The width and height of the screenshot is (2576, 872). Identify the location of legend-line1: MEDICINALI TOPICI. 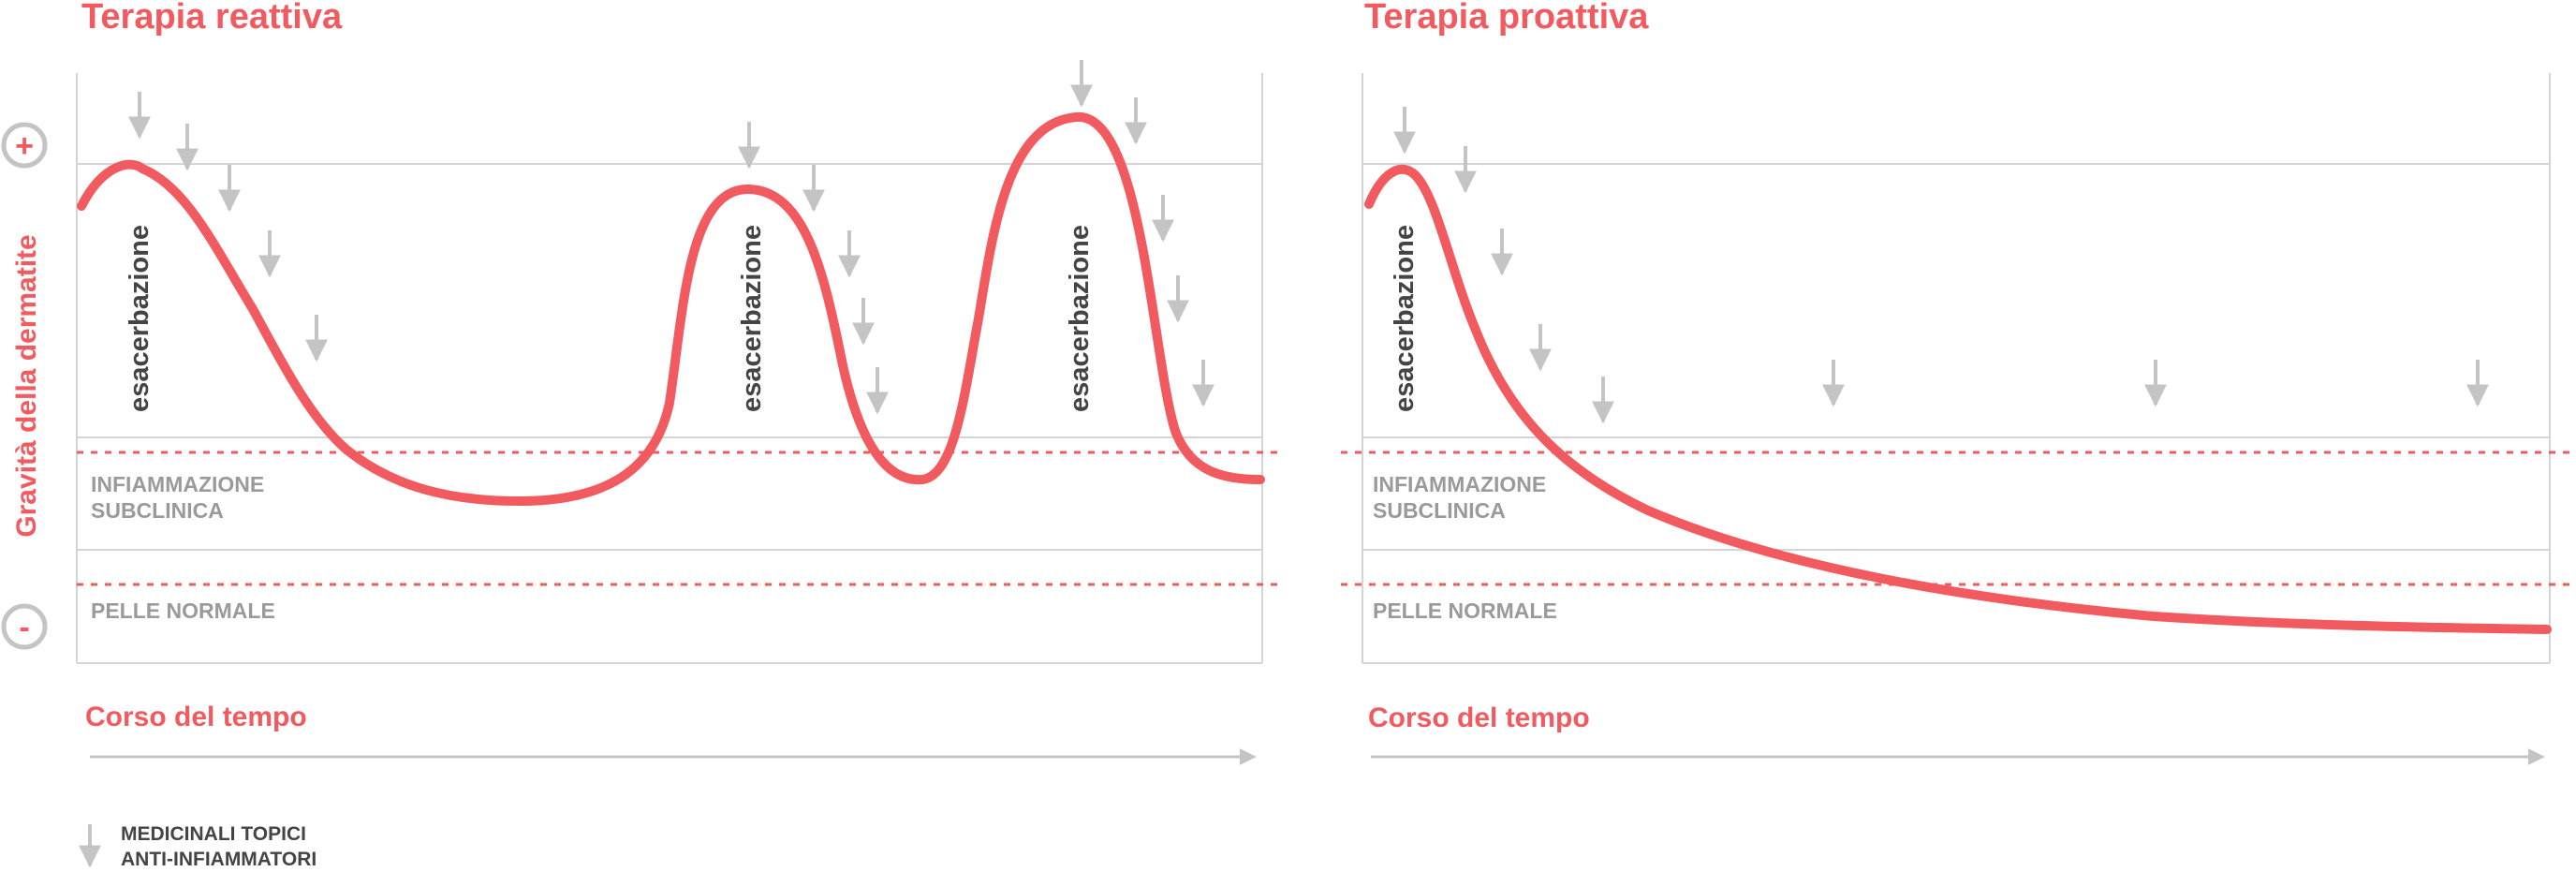
(213, 834).